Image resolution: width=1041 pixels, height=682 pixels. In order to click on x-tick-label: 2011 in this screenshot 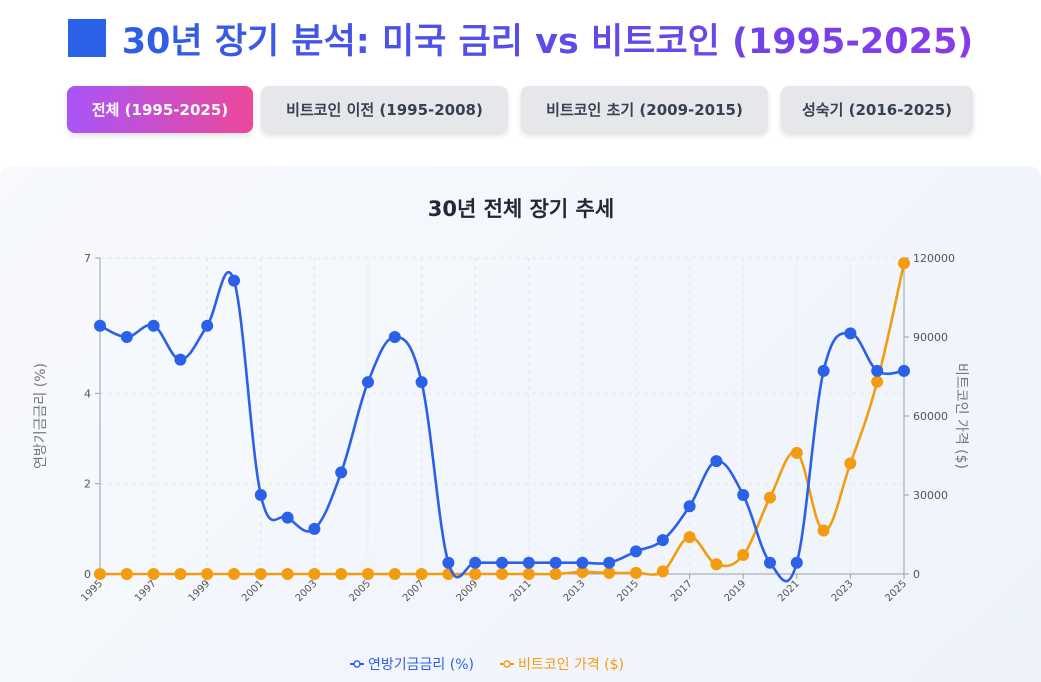, I will do `click(521, 591)`.